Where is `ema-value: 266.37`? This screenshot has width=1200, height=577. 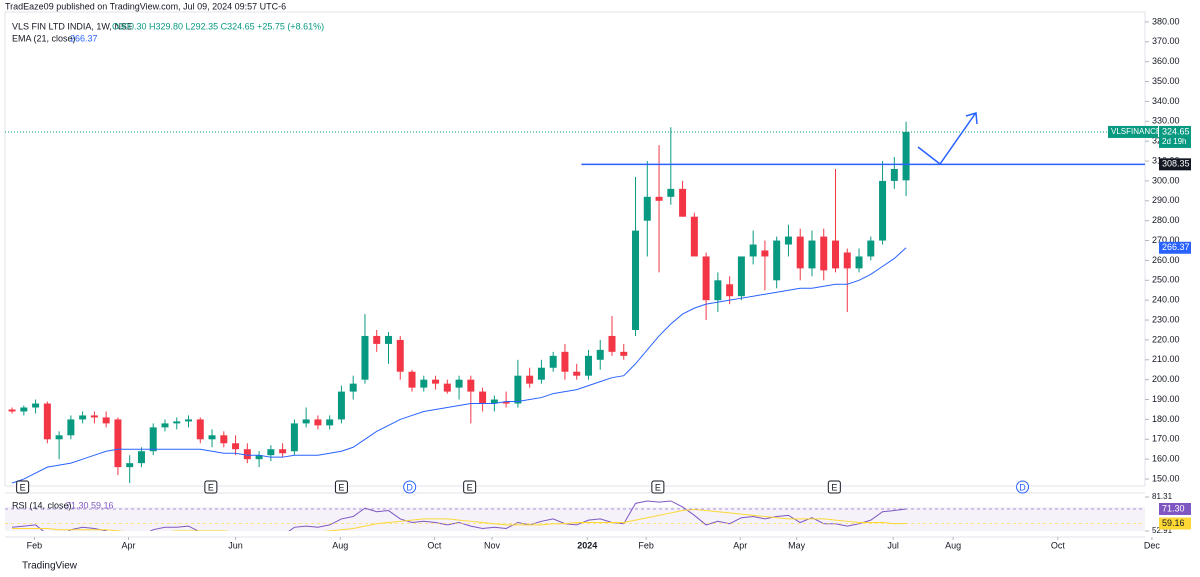 ema-value: 266.37 is located at coordinates (84, 38).